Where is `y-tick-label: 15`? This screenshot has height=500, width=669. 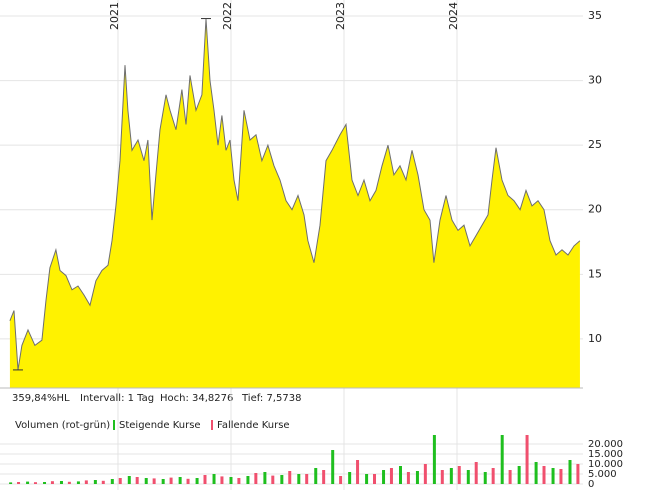 y-tick-label: 15 is located at coordinates (595, 273).